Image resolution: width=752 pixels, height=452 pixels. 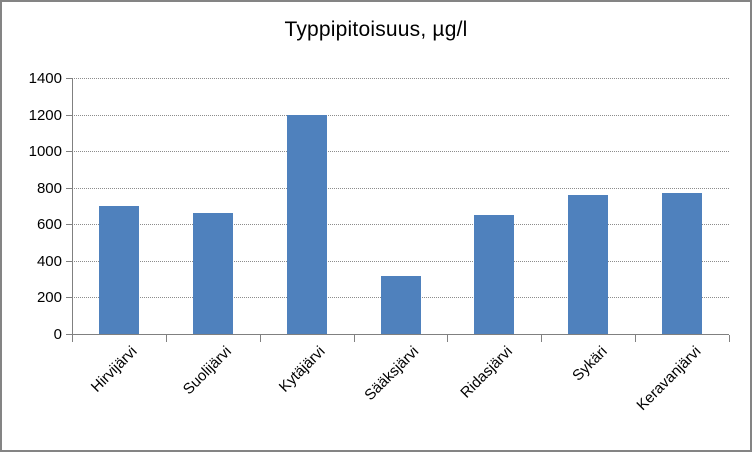 I want to click on bar-Keravanjärvi, so click(x=682, y=263).